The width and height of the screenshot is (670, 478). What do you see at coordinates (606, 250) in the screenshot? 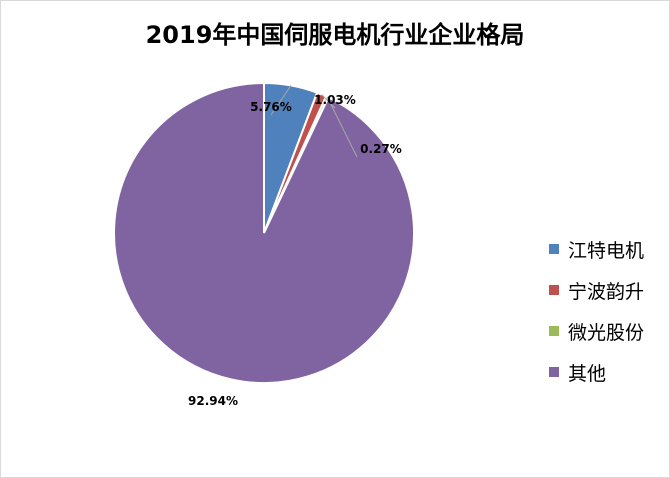
I see `legend-label: 江特电机` at bounding box center [606, 250].